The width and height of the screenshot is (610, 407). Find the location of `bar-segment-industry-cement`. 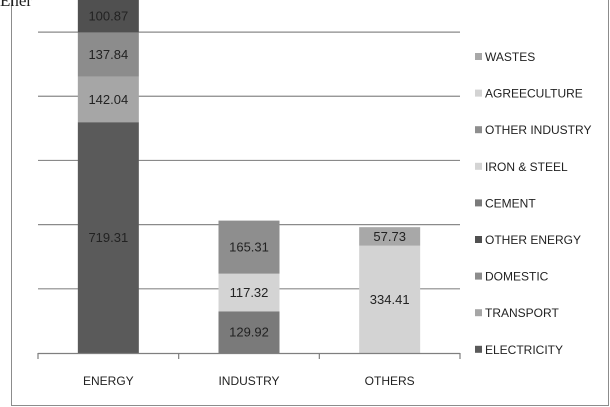

bar-segment-industry-cement is located at coordinates (249, 332).